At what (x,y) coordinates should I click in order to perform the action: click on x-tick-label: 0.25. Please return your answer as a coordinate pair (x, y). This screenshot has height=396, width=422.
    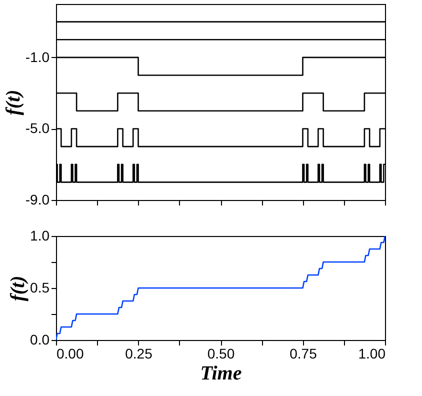
    Looking at the image, I should click on (139, 354).